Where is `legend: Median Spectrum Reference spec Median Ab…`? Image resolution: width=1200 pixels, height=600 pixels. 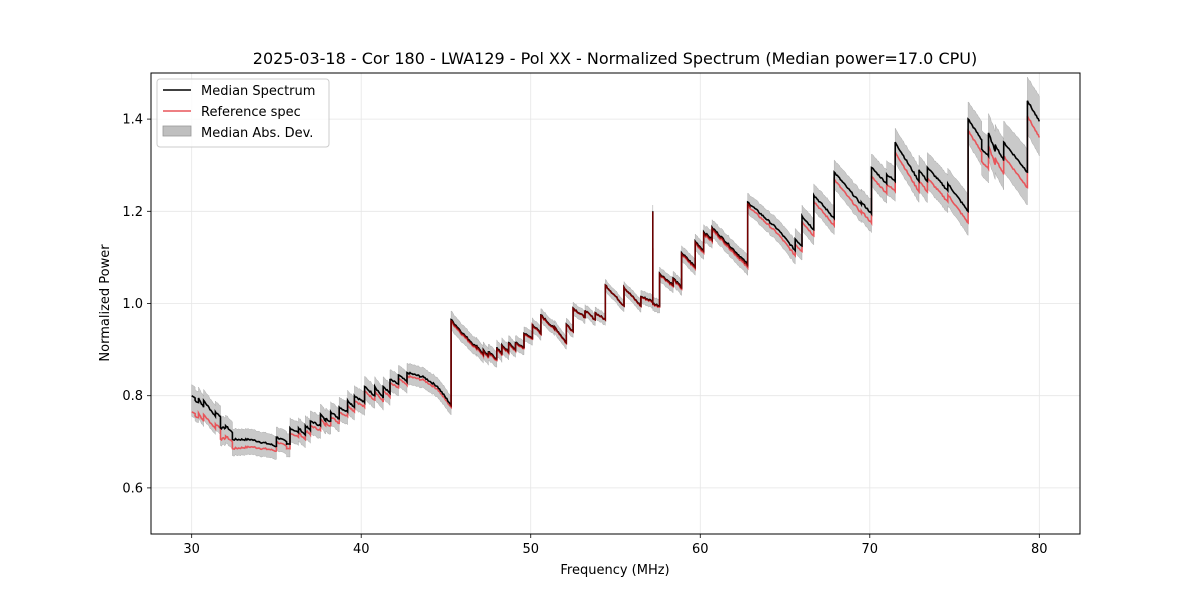
legend: Median Spectrum Reference spec Median Ab… is located at coordinates (243, 113).